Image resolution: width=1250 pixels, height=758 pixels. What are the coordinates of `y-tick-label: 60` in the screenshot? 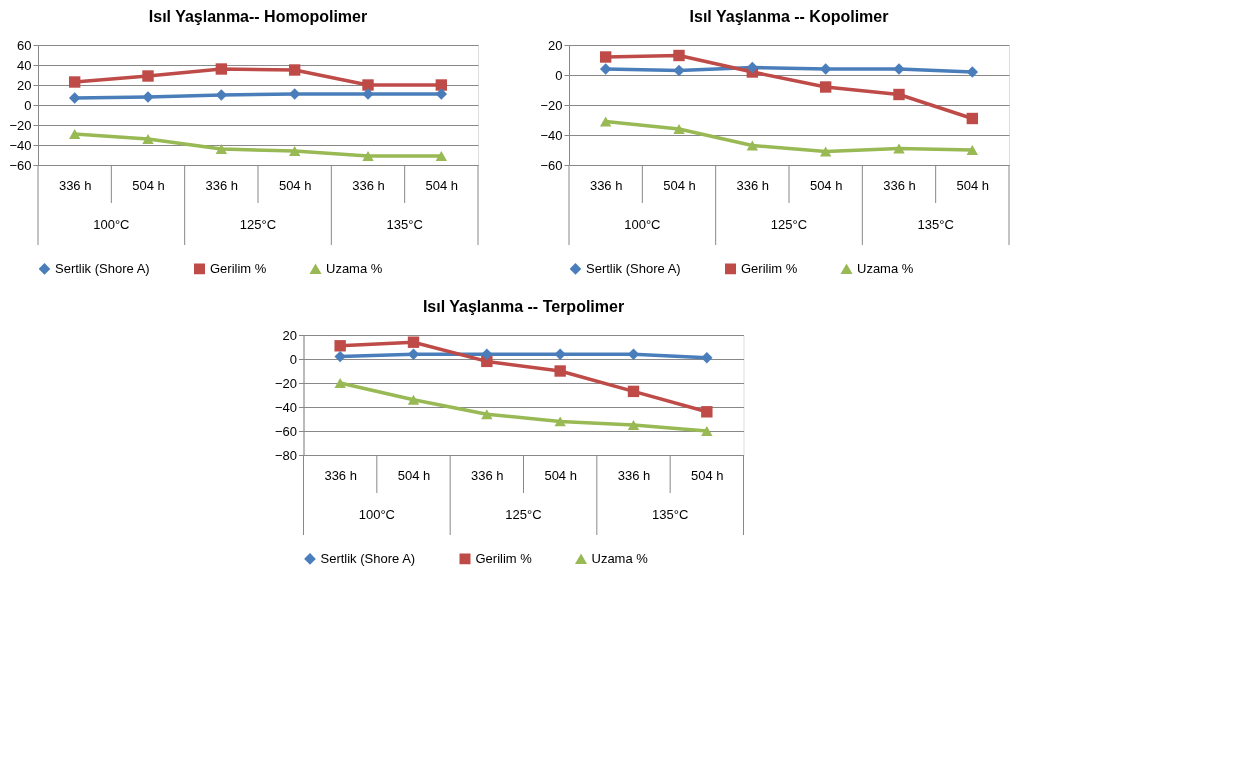 It's located at (24, 45).